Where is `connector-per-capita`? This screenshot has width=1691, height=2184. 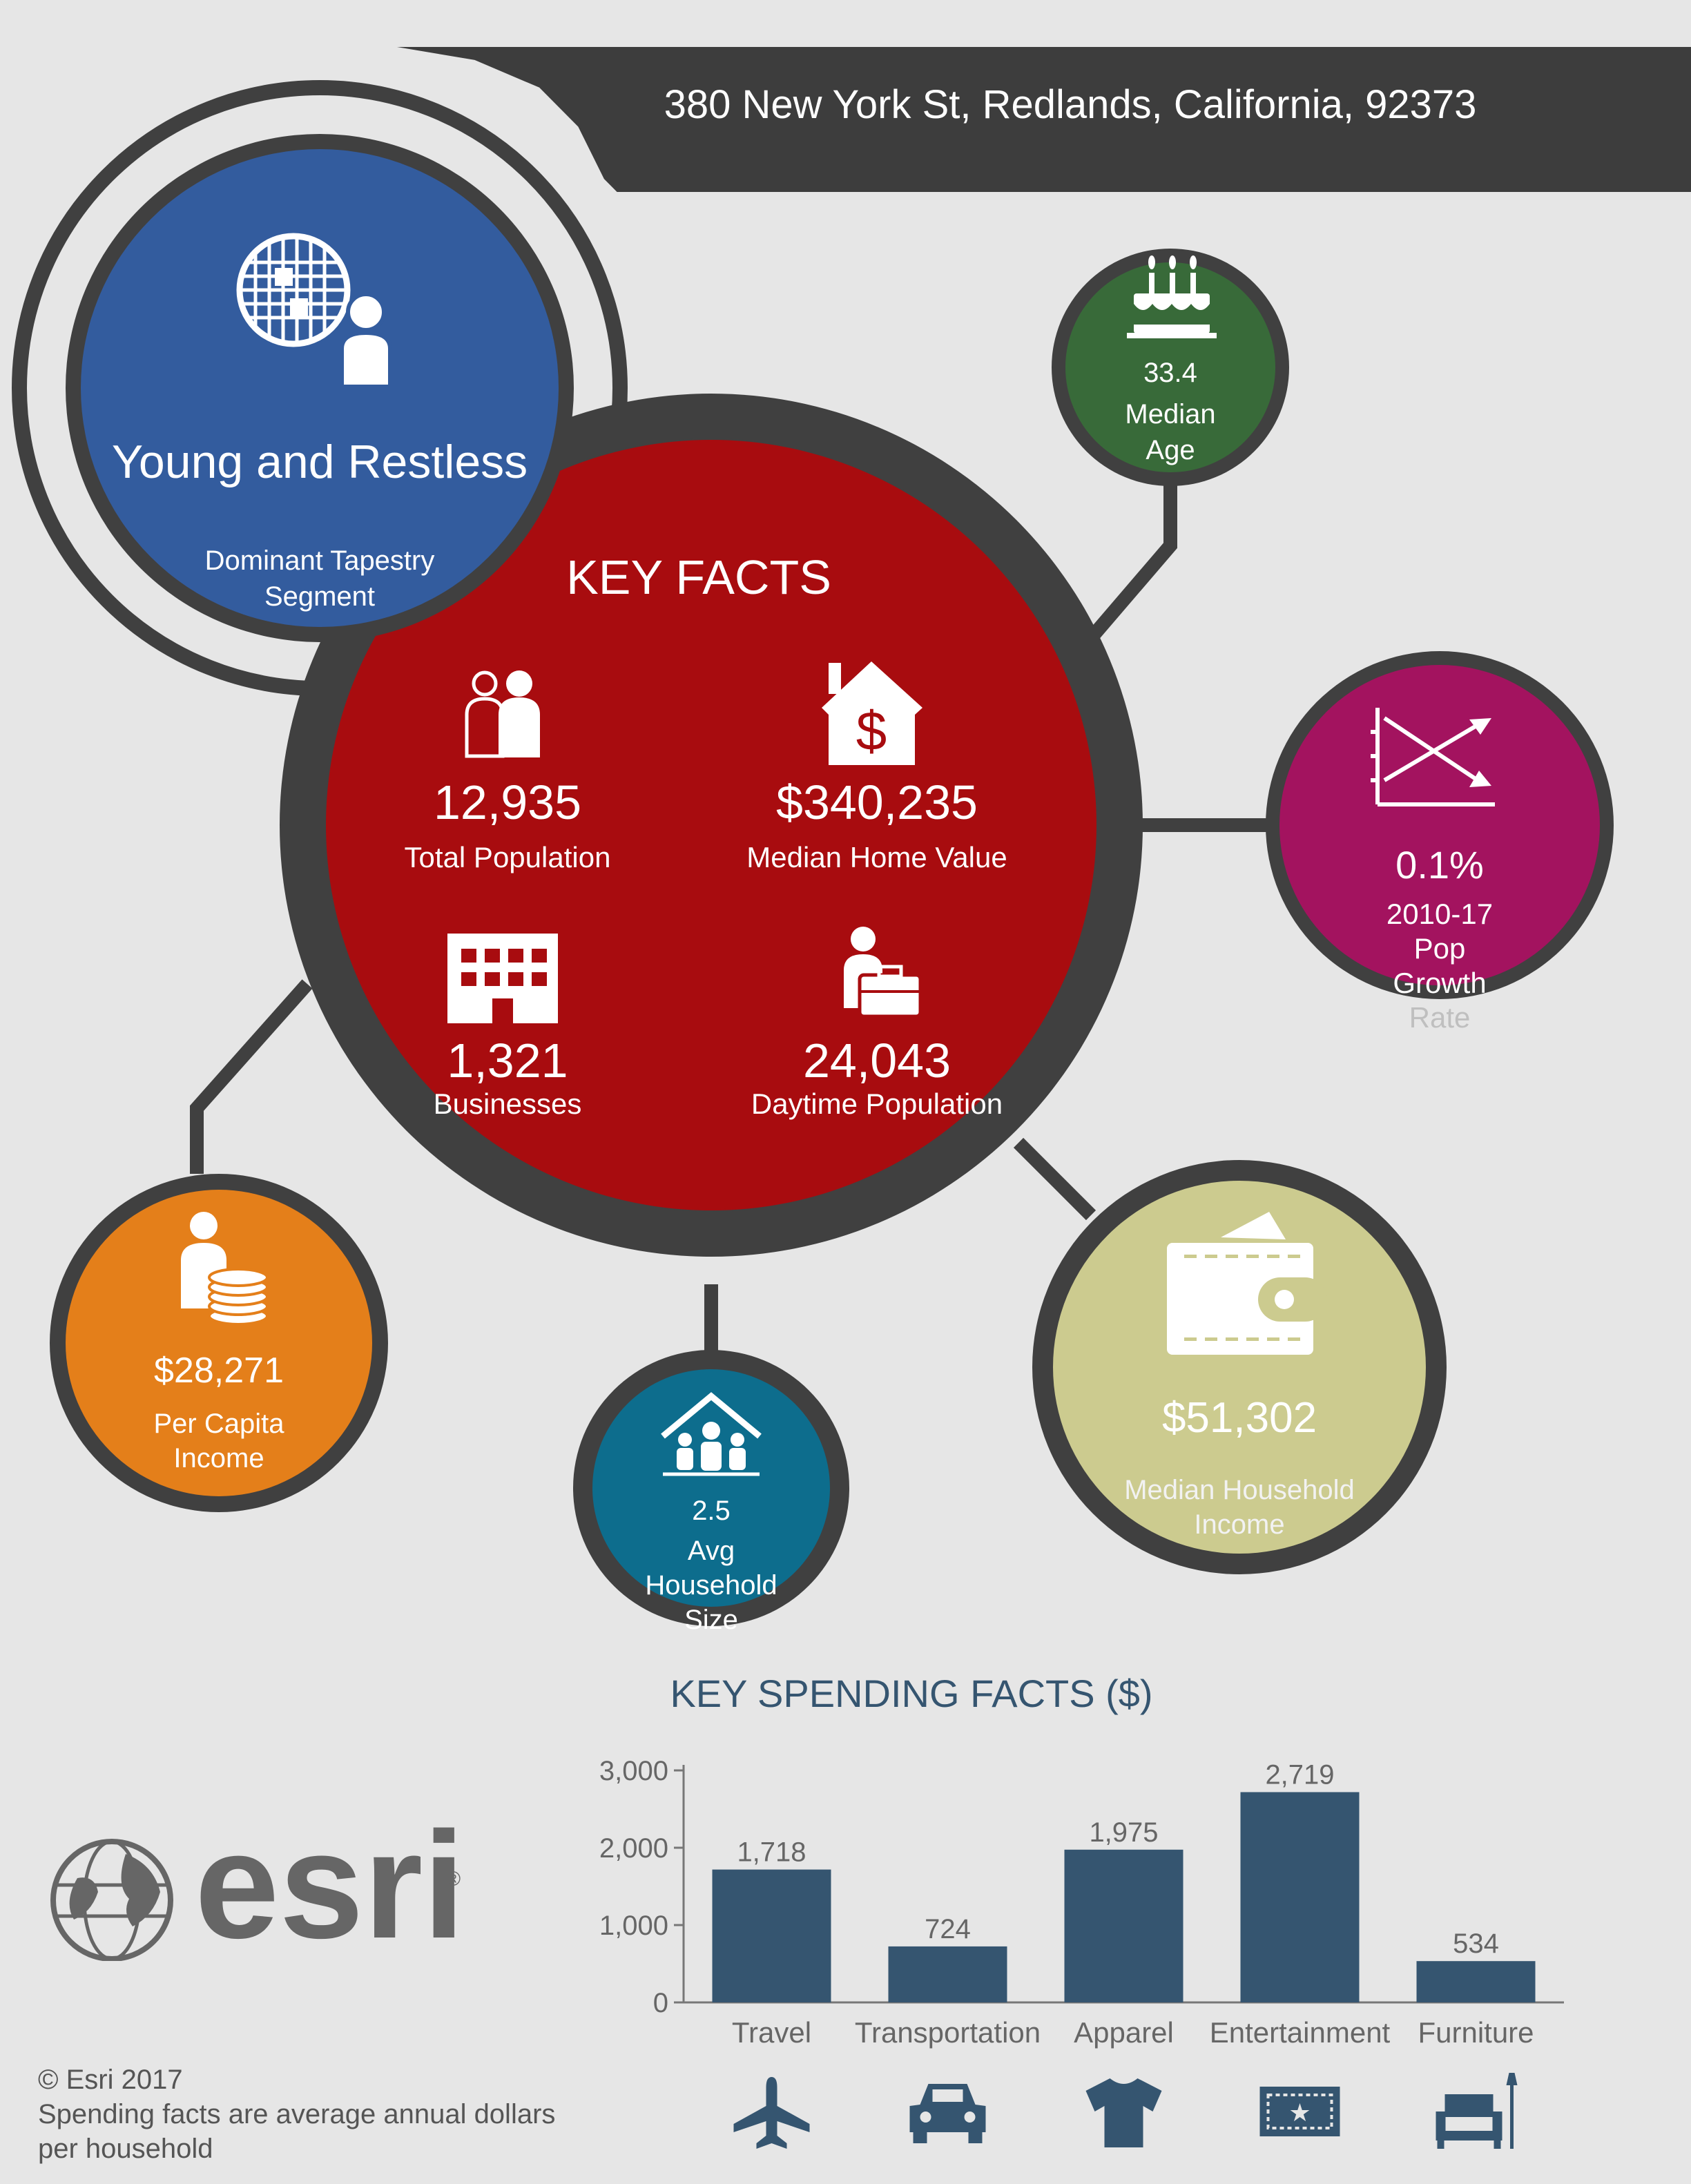
connector-per-capita is located at coordinates (251, 1076).